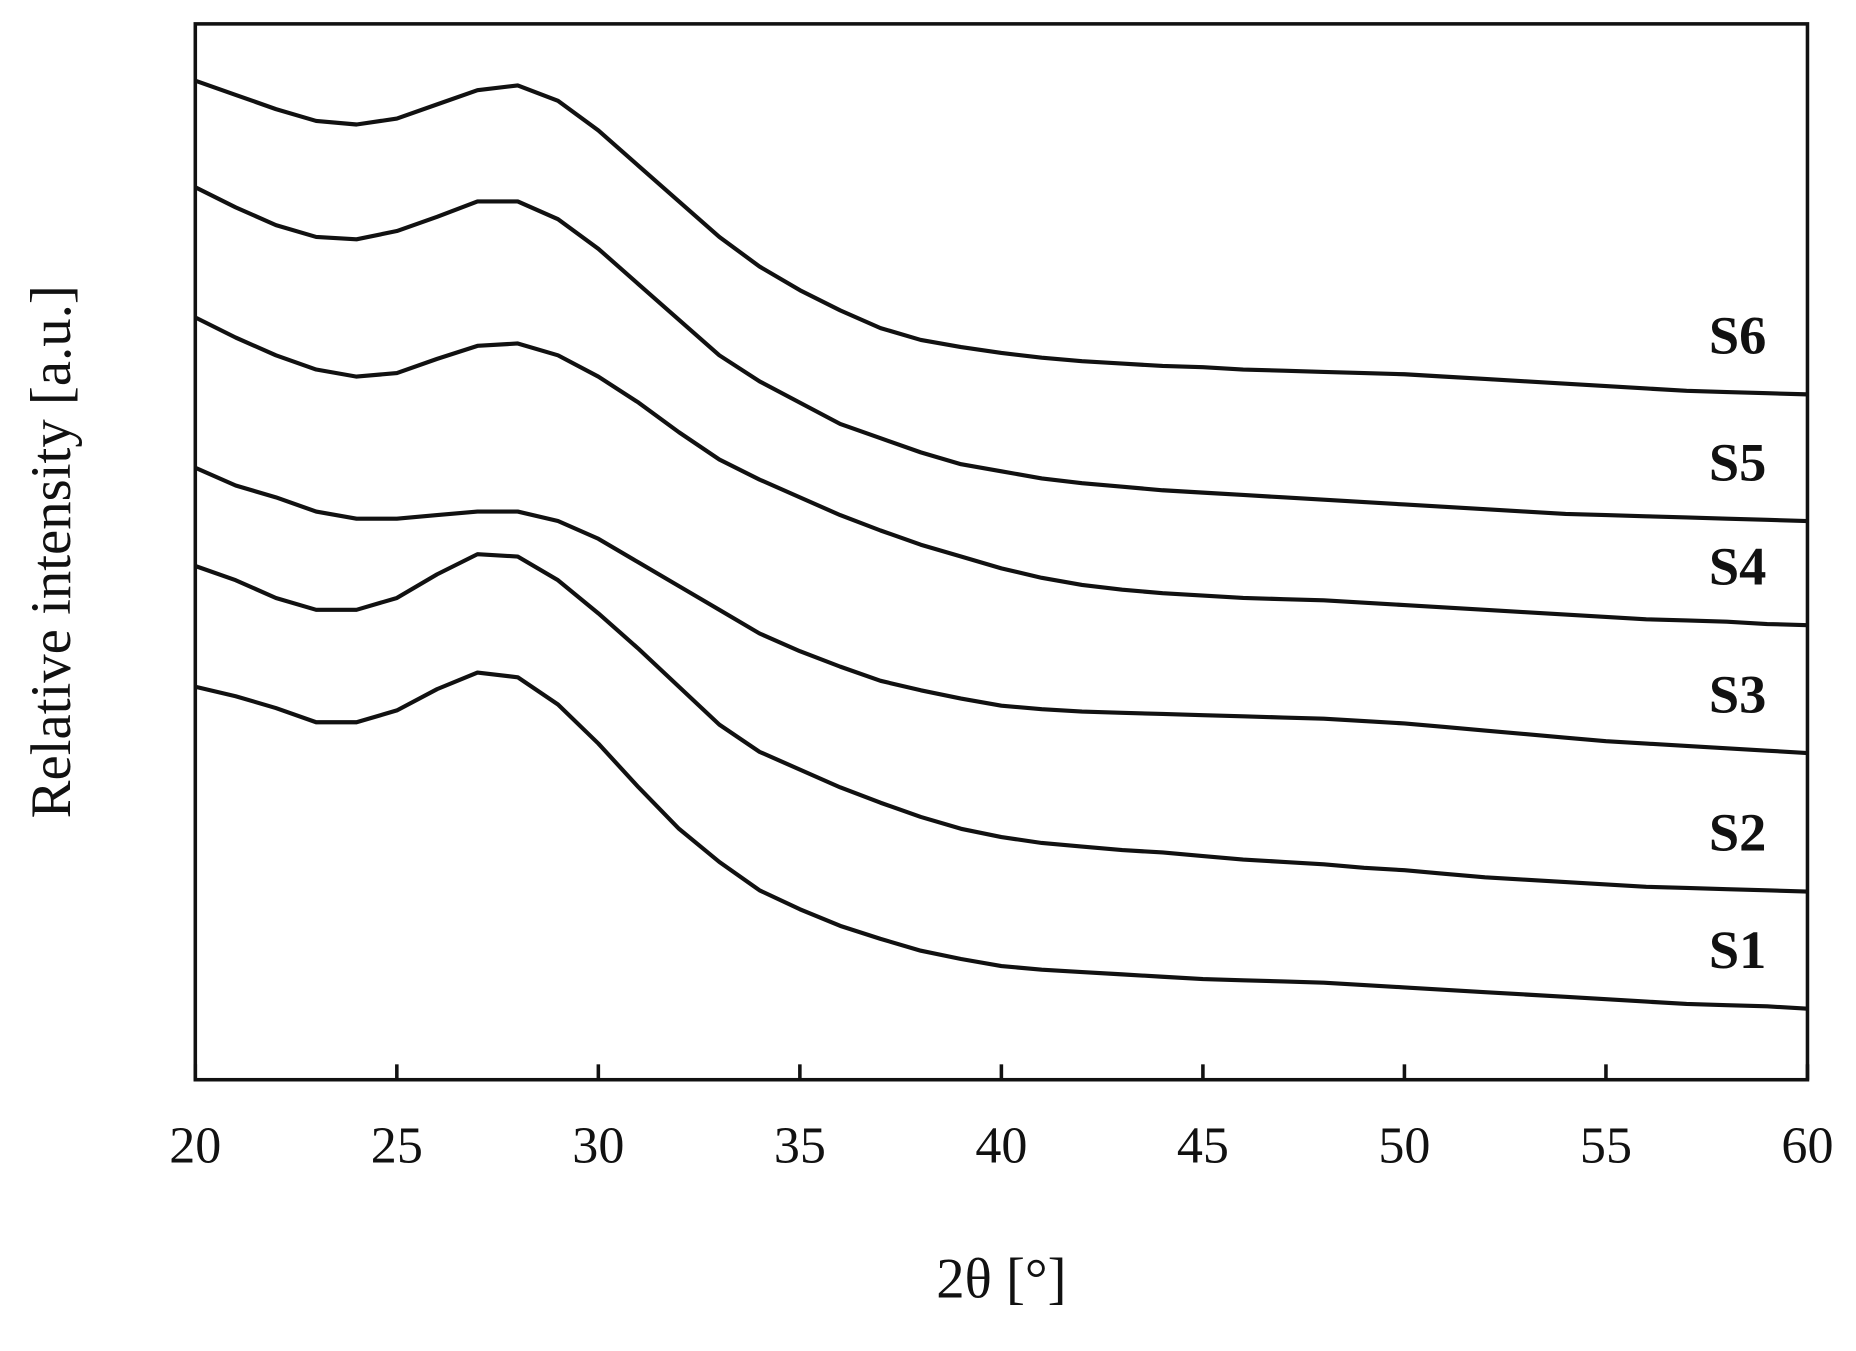 The image size is (1856, 1351). I want to click on x-tick-label: 20, so click(195, 1146).